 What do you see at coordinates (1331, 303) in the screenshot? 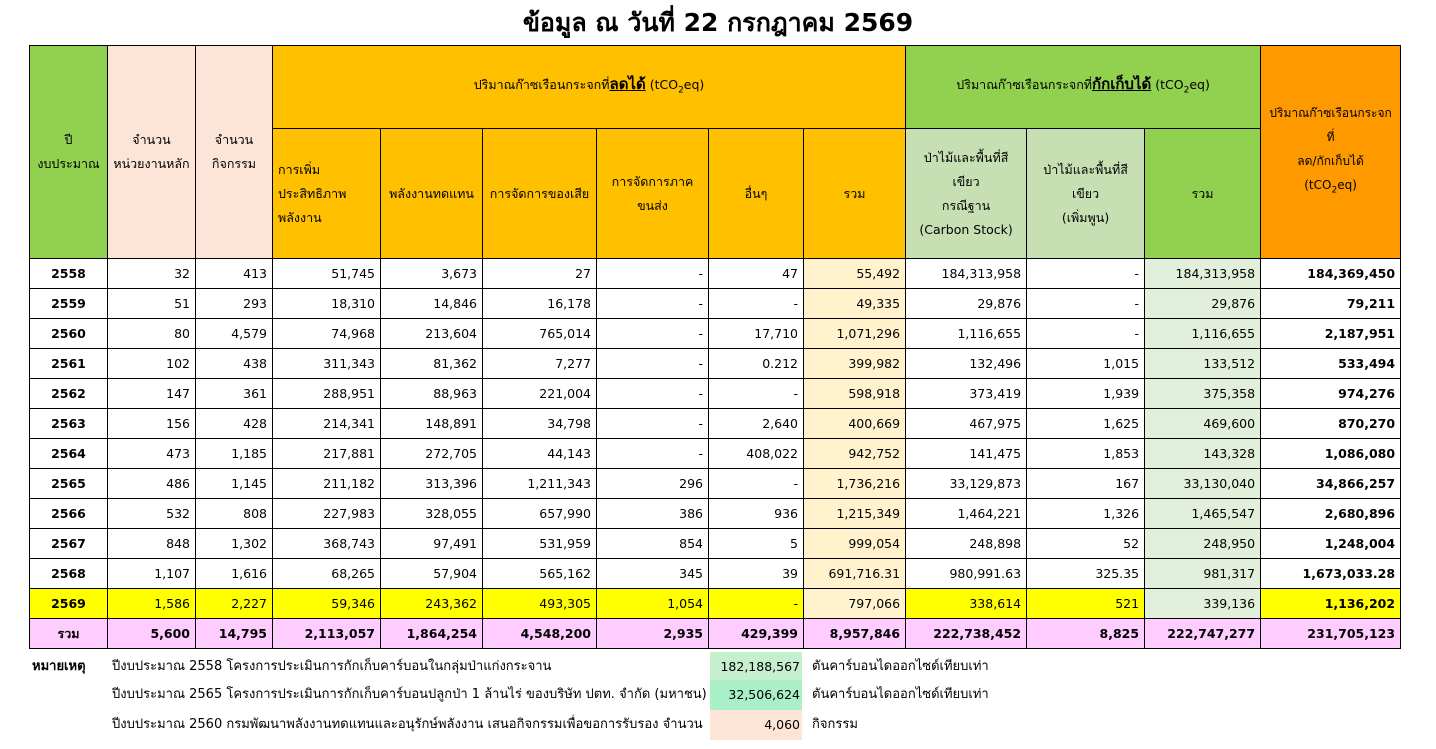
I see `cell-grand-total: 79,211` at bounding box center [1331, 303].